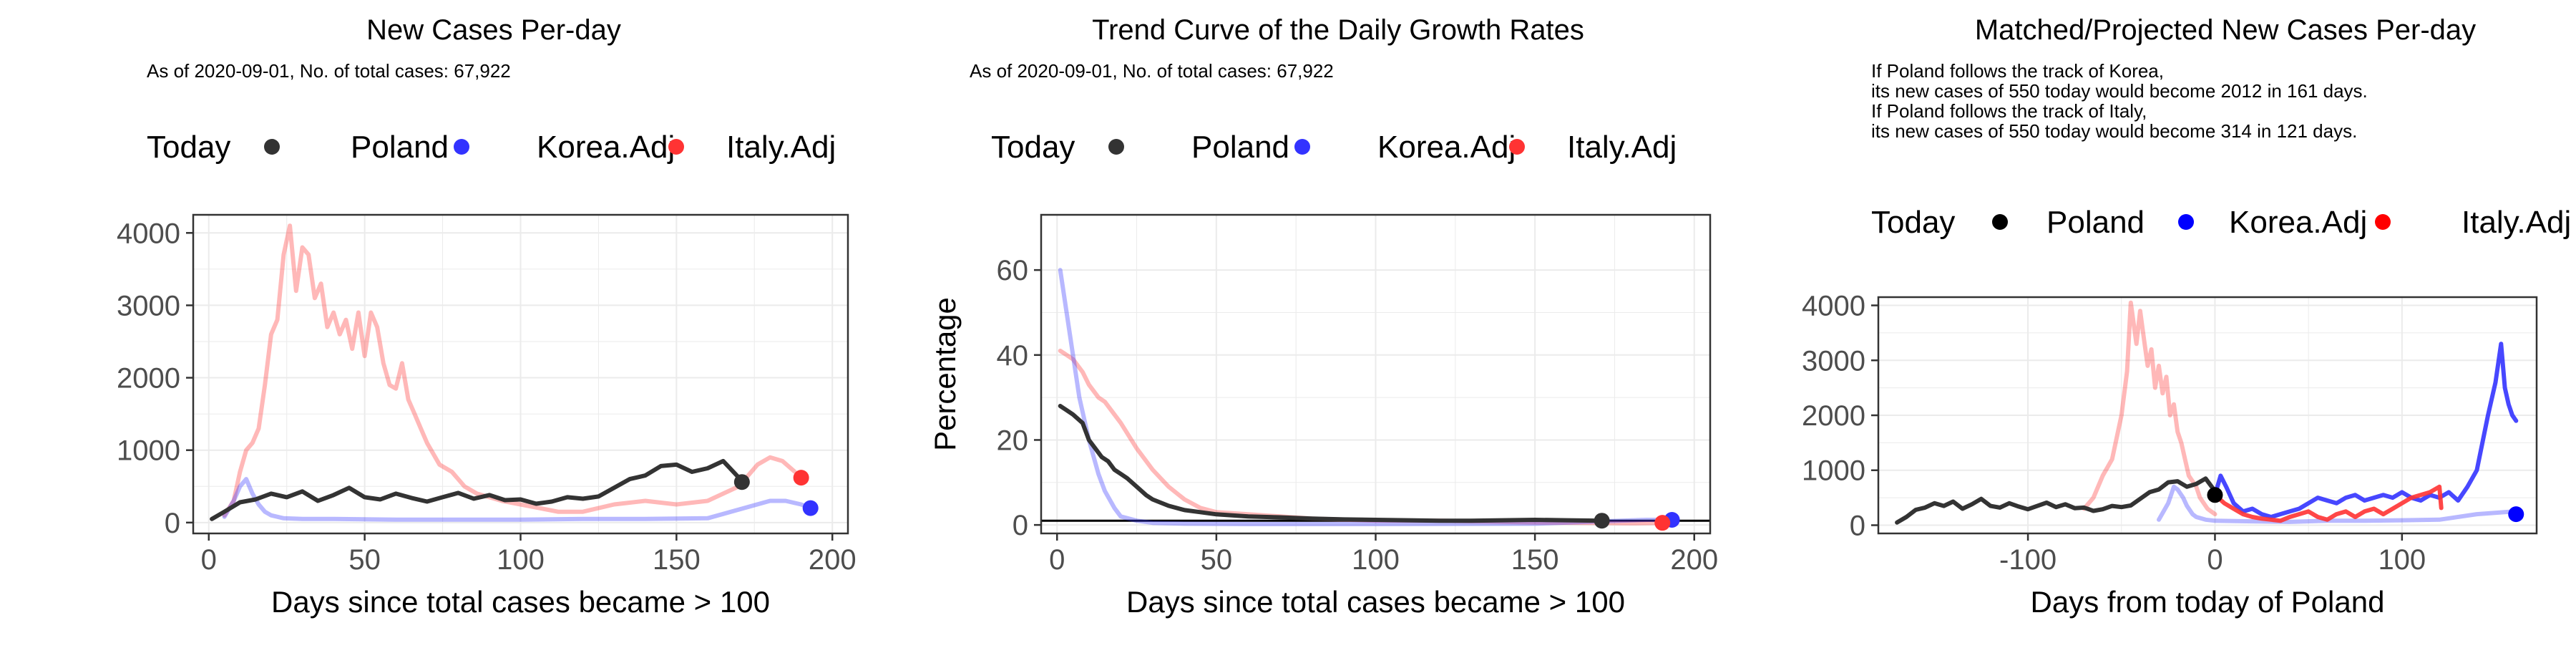  Describe the element at coordinates (2208, 602) in the screenshot. I see `x-axis-label: Days from today of Poland` at that location.